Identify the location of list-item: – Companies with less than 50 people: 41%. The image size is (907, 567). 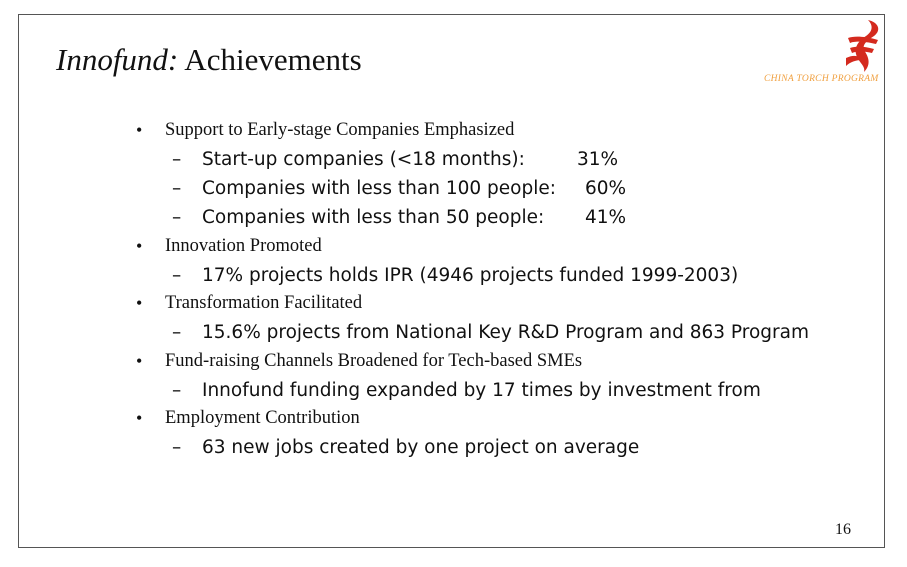
(399, 217).